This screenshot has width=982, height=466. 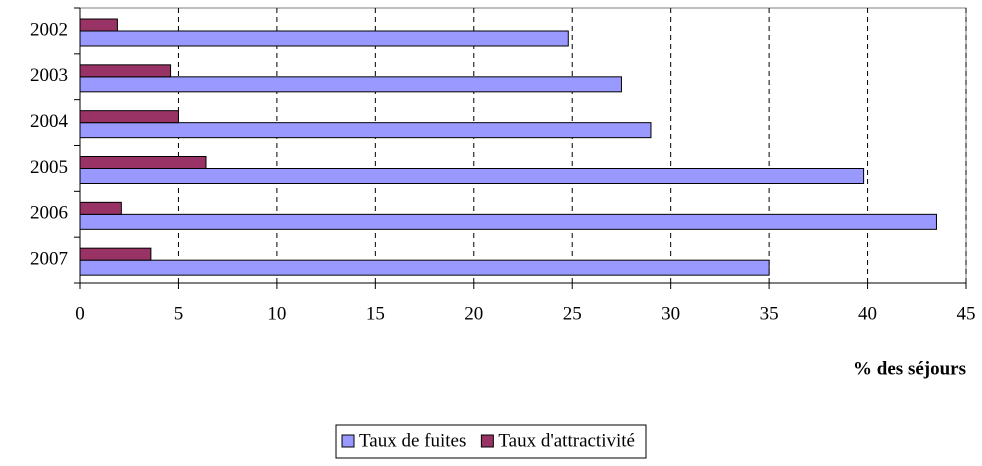 What do you see at coordinates (412, 440) in the screenshot?
I see `legend-label: Taux de fuites` at bounding box center [412, 440].